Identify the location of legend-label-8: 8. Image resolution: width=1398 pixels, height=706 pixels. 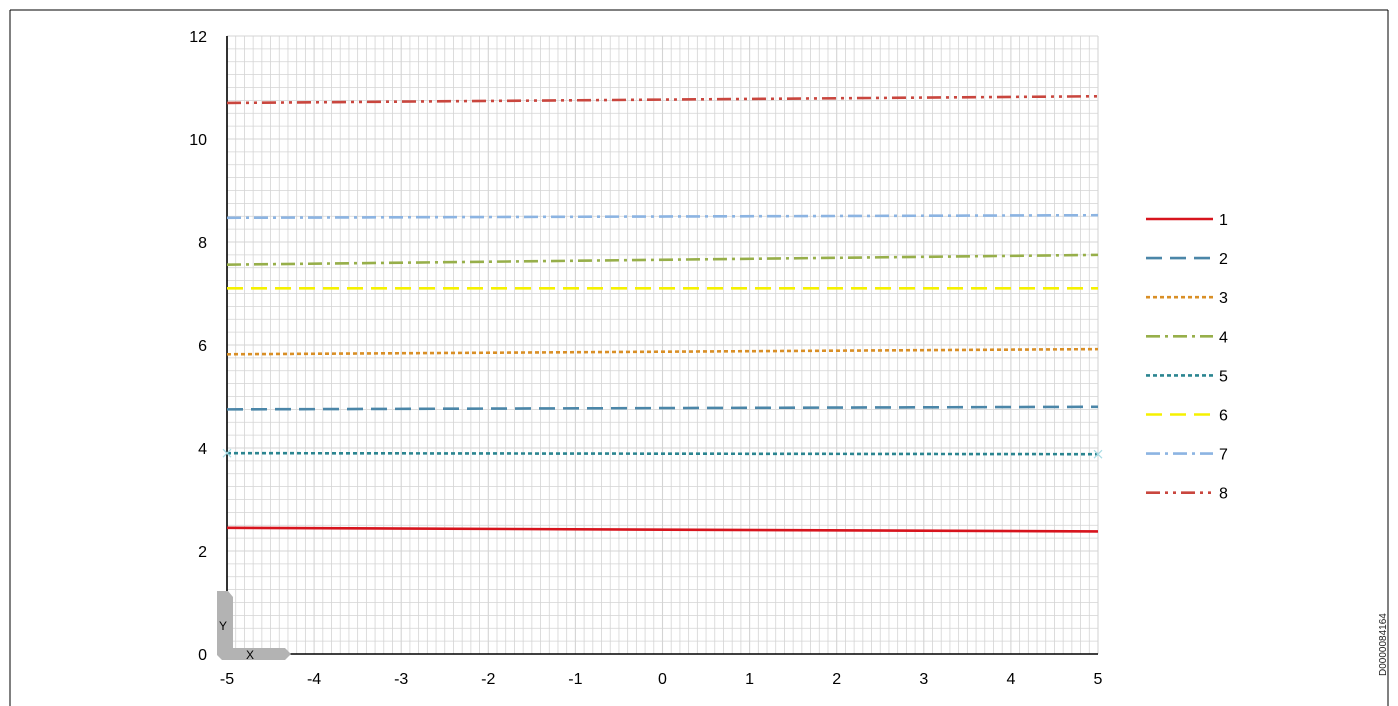
(1223, 494).